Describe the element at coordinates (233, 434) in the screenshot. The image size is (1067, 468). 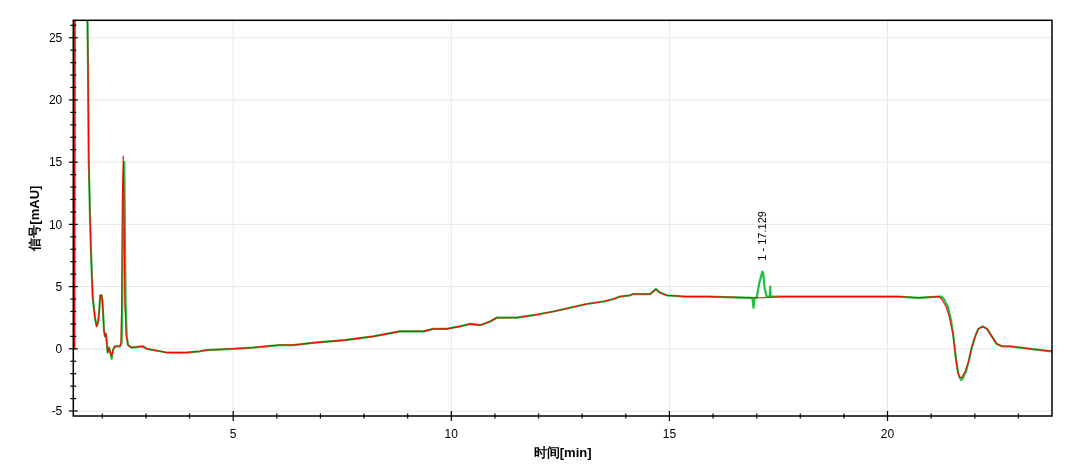
I see `x-tick-label: 5` at that location.